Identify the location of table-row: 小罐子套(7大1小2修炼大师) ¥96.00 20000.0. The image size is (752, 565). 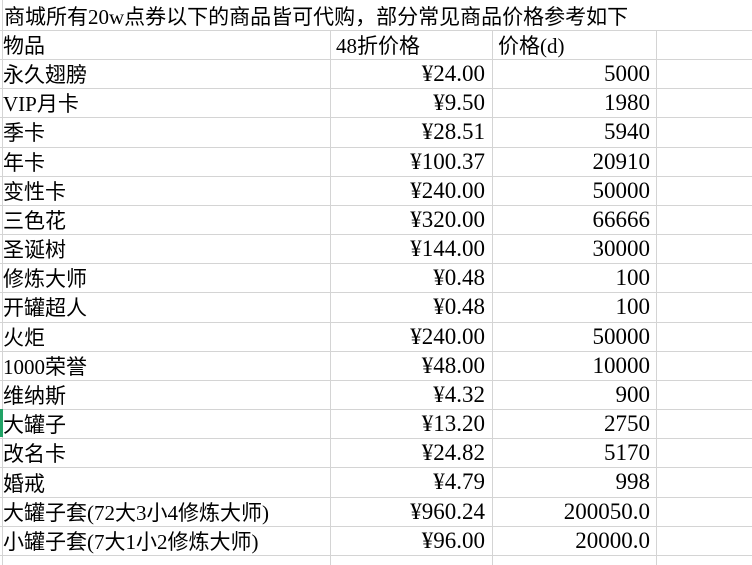
(376, 541).